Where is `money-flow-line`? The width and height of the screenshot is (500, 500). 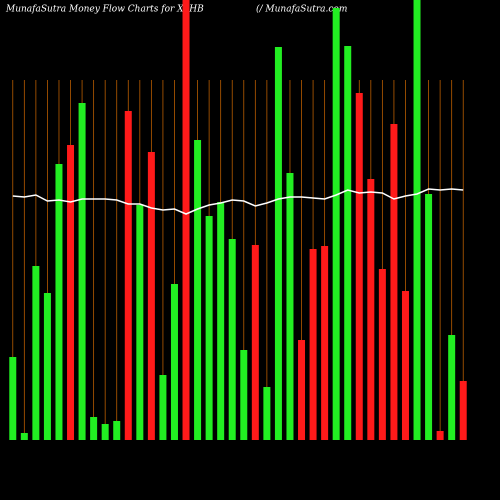
money-flow-line is located at coordinates (238, 201).